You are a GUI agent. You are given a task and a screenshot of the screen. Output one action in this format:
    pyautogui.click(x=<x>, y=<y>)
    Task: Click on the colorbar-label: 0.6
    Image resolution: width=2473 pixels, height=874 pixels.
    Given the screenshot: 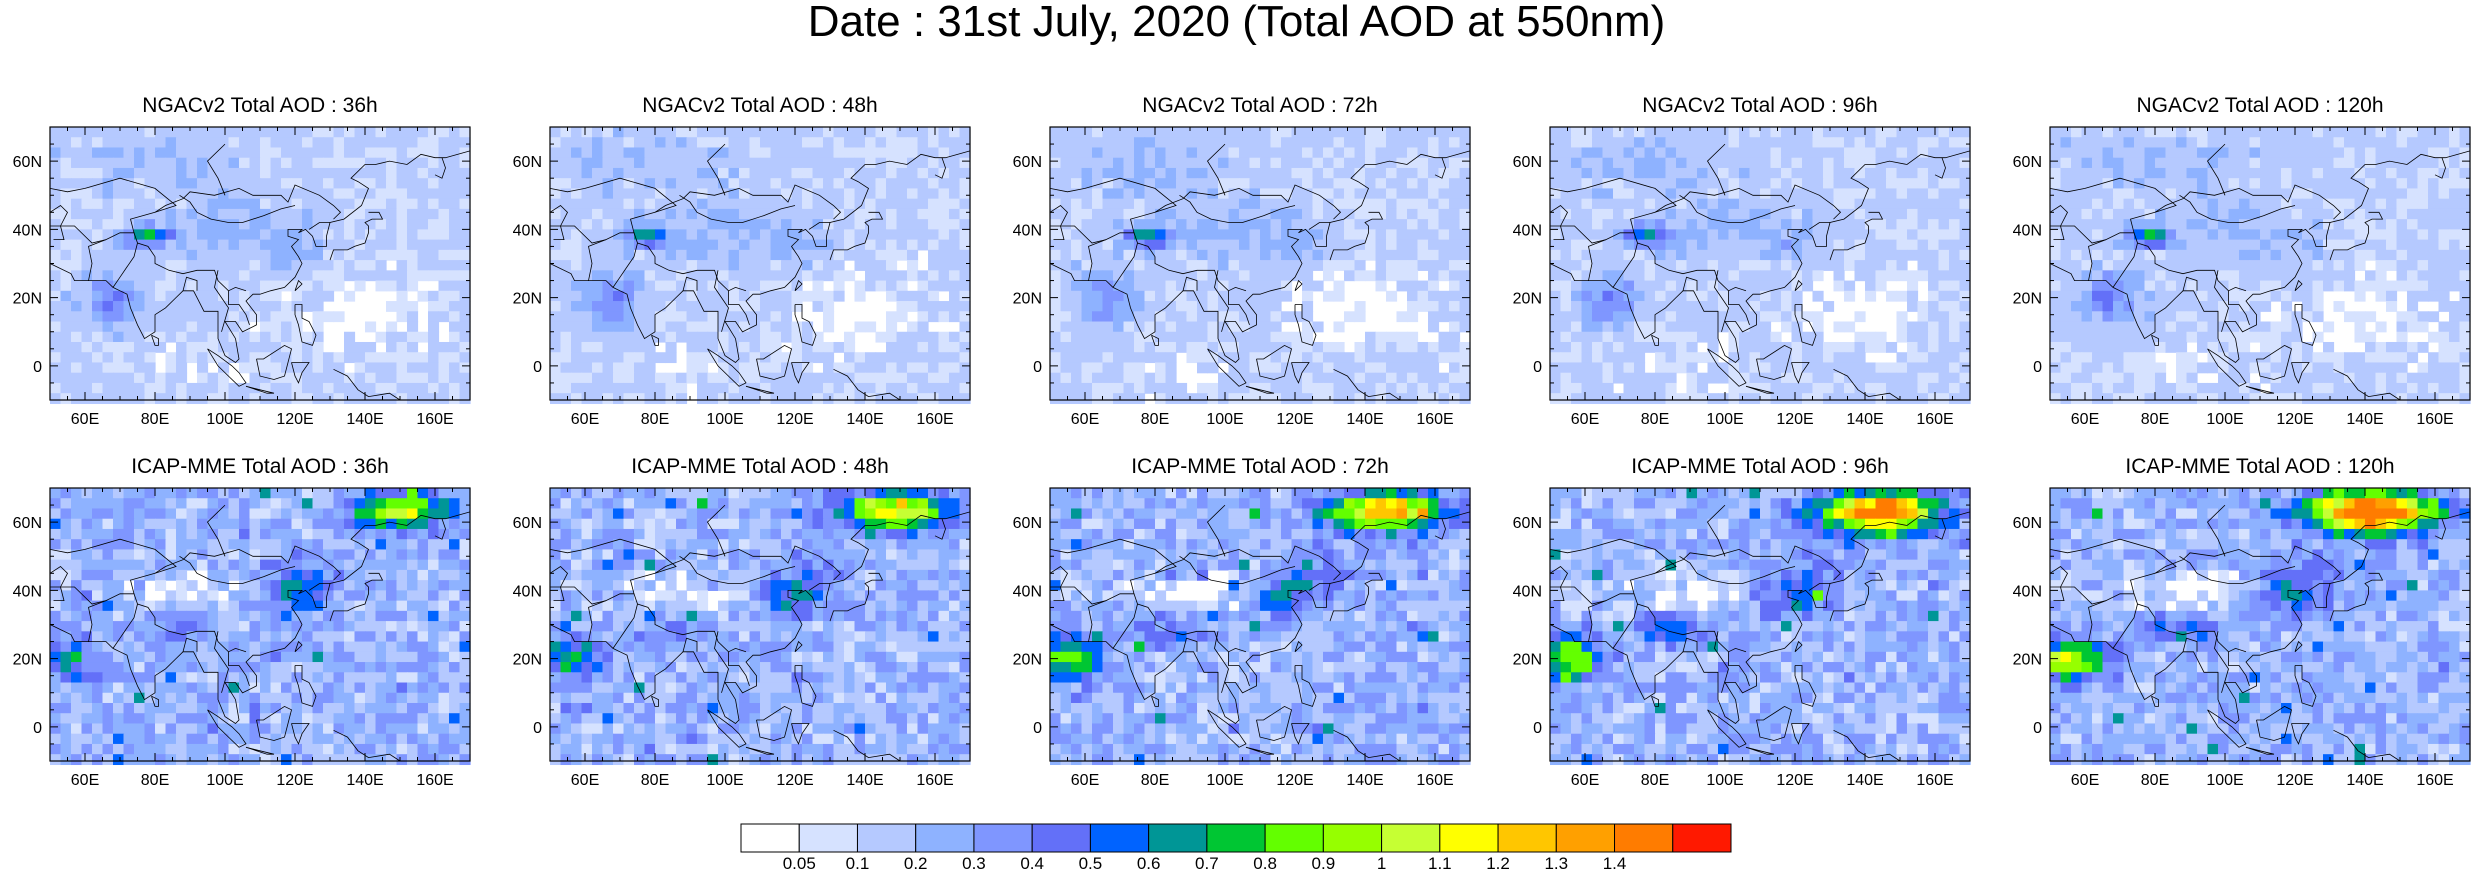 What is the action you would take?
    pyautogui.click(x=1148, y=863)
    